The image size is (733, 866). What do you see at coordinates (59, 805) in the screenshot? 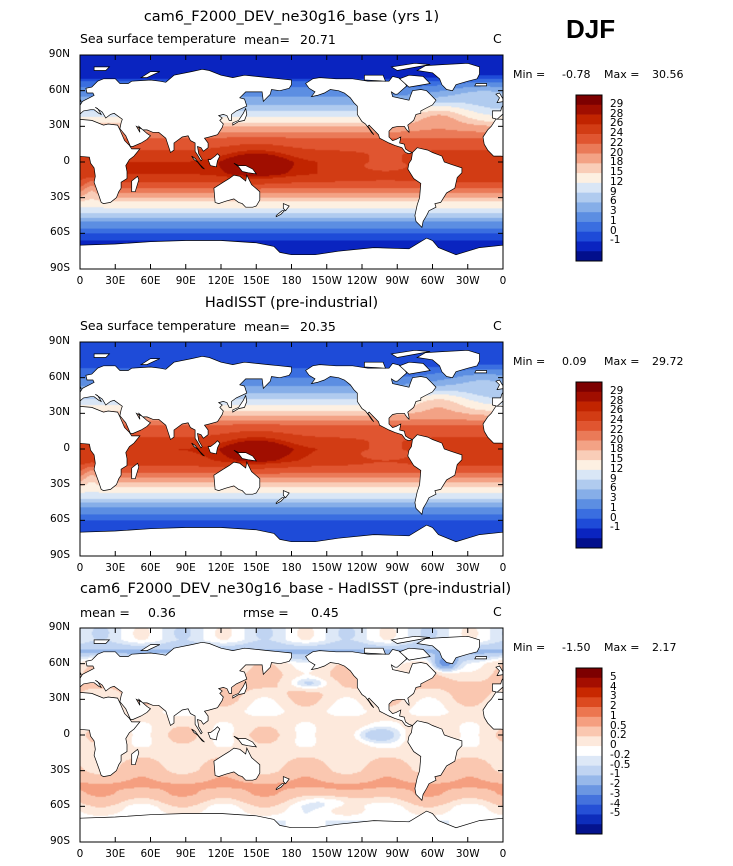
I see `lat-tick-label: 60S` at bounding box center [59, 805].